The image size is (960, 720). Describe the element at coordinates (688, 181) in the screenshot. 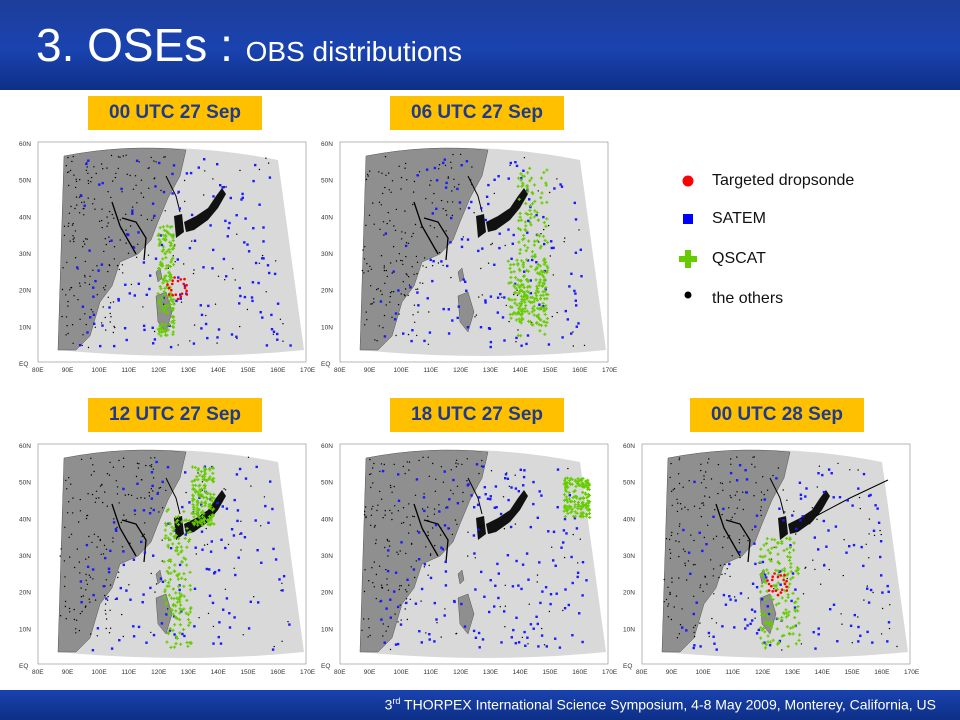

I see `red-circle-icon` at that location.